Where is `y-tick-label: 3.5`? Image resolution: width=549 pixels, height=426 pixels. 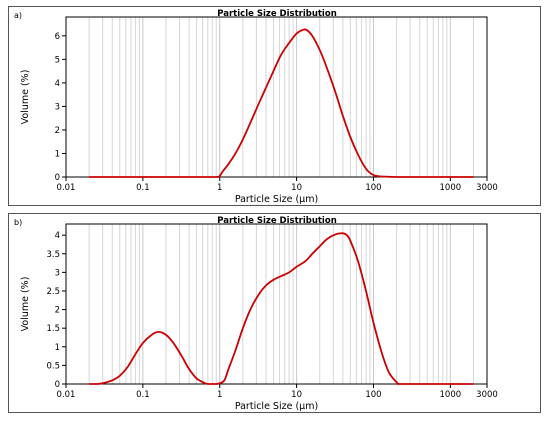
y-tick-label: 3.5 is located at coordinates (53, 255).